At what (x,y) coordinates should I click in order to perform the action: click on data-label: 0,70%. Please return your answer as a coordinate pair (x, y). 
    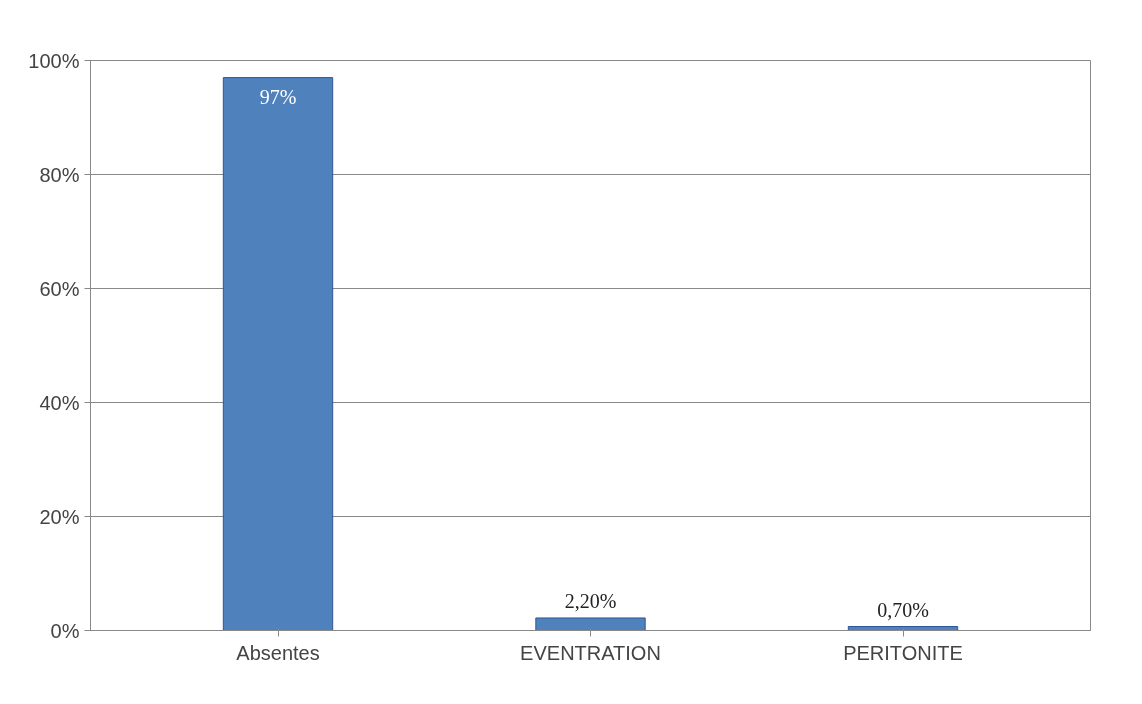
    Looking at the image, I should click on (903, 609).